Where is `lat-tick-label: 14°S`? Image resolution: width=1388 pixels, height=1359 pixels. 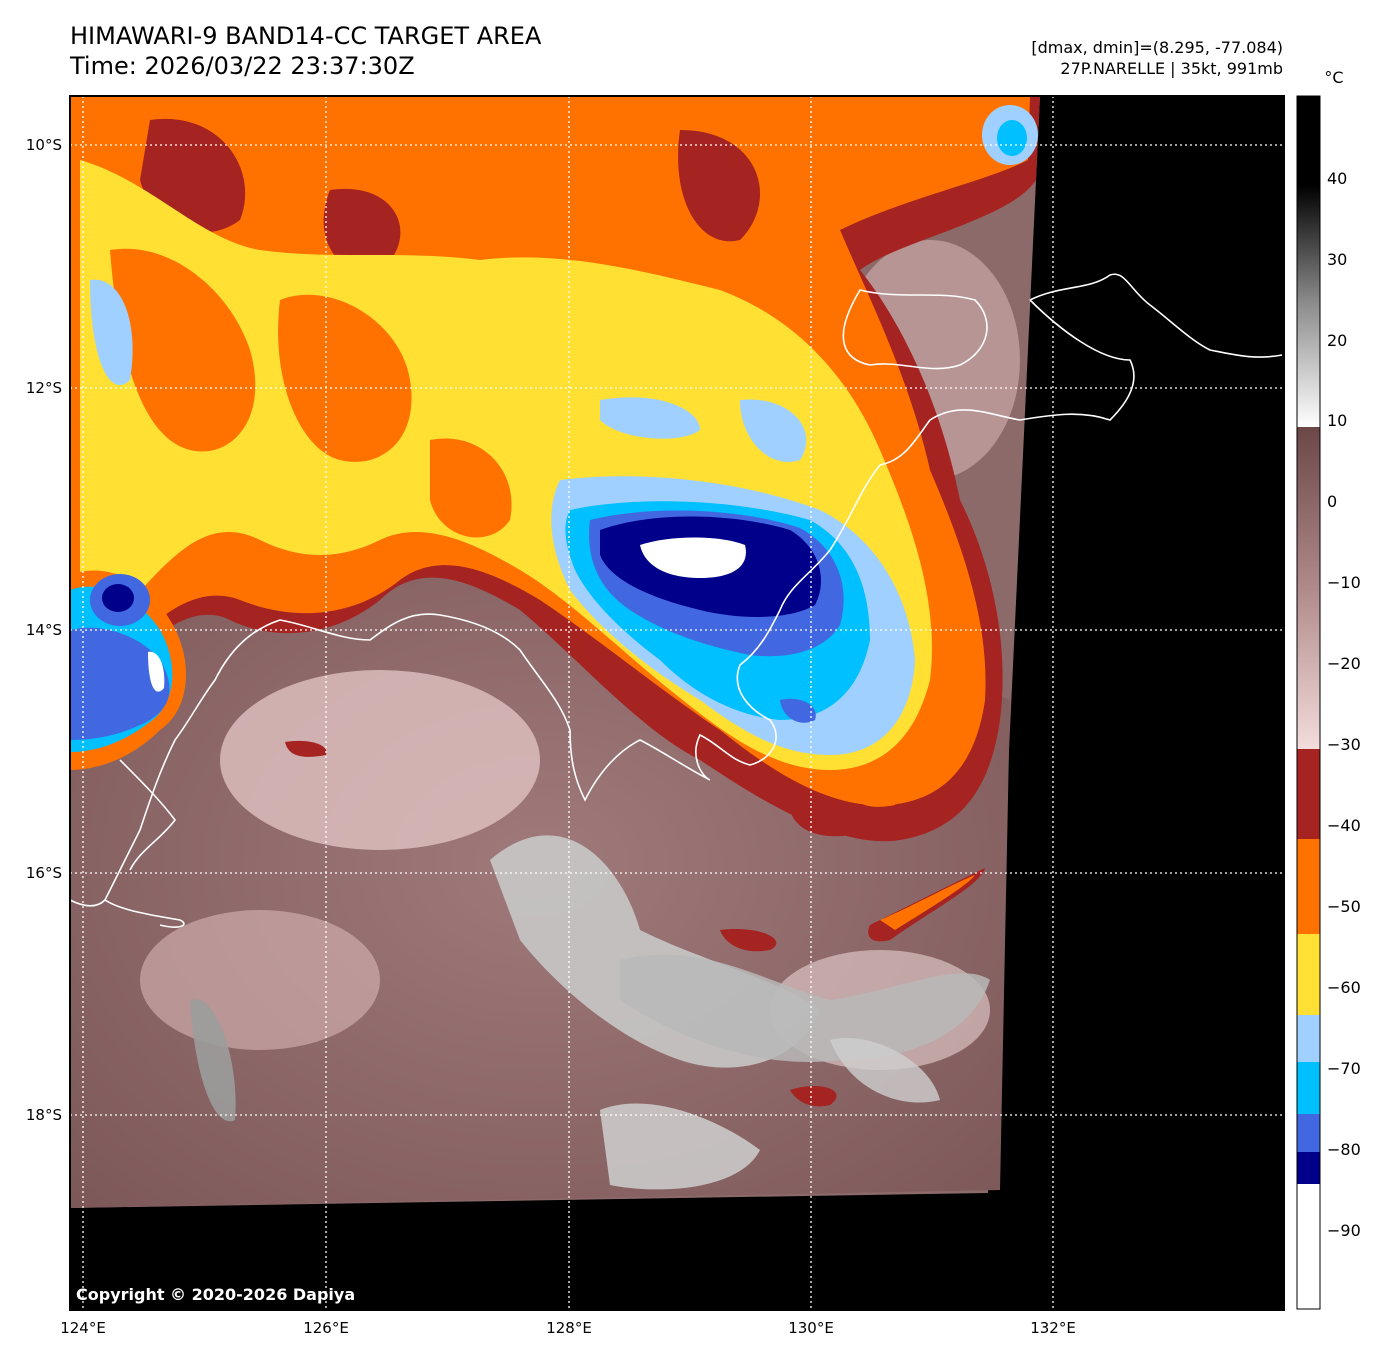 lat-tick-label: 14°S is located at coordinates (44, 630).